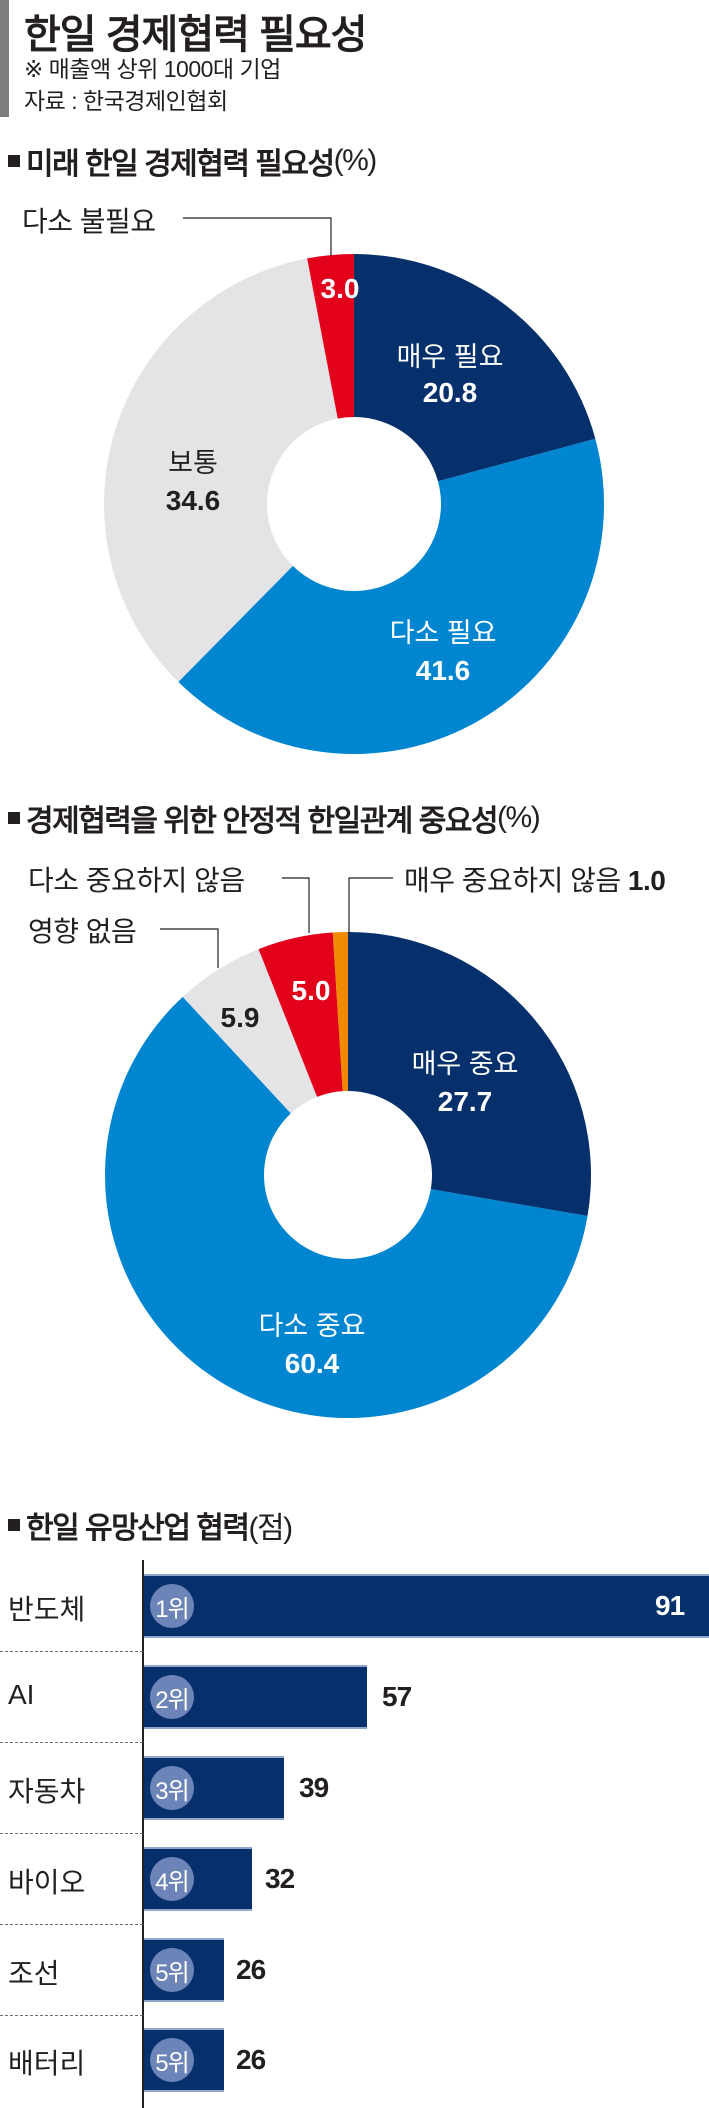 This screenshot has height=2108, width=709. I want to click on section-heading-industries: 한일 유망산업 협력 (점), so click(150, 1525).